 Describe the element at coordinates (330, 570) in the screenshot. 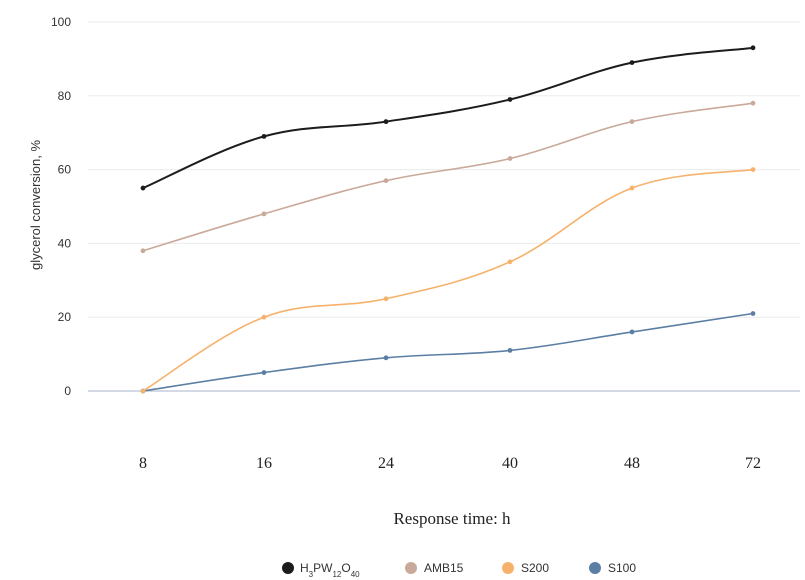

I see `legend-label: H3PW12O40` at that location.